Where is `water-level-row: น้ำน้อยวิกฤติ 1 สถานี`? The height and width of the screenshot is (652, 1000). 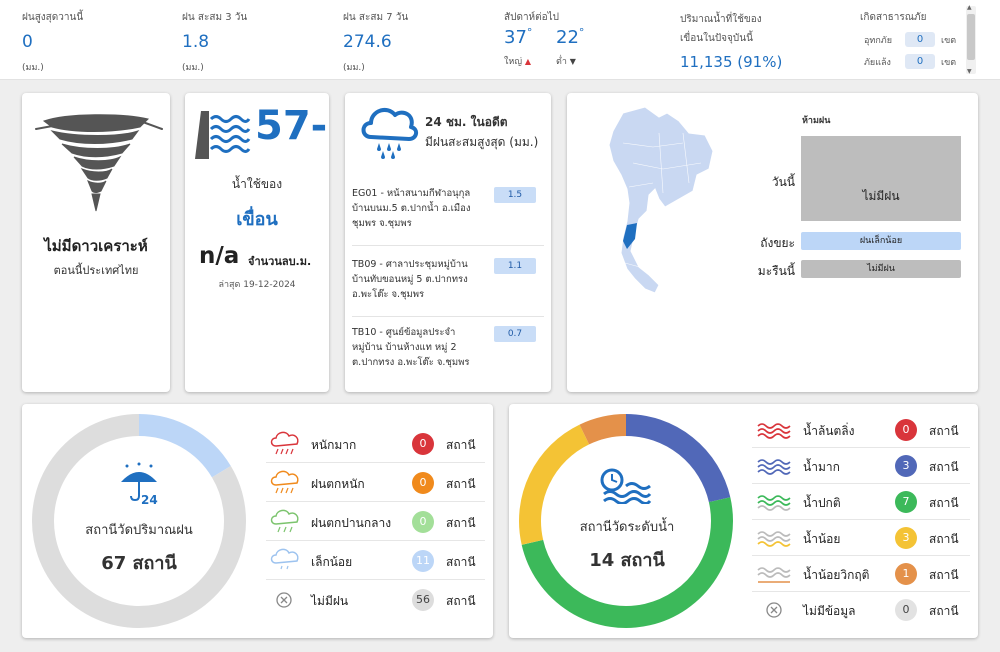 water-level-row: น้ำน้อยวิกฤติ 1 สถานี is located at coordinates (861, 574).